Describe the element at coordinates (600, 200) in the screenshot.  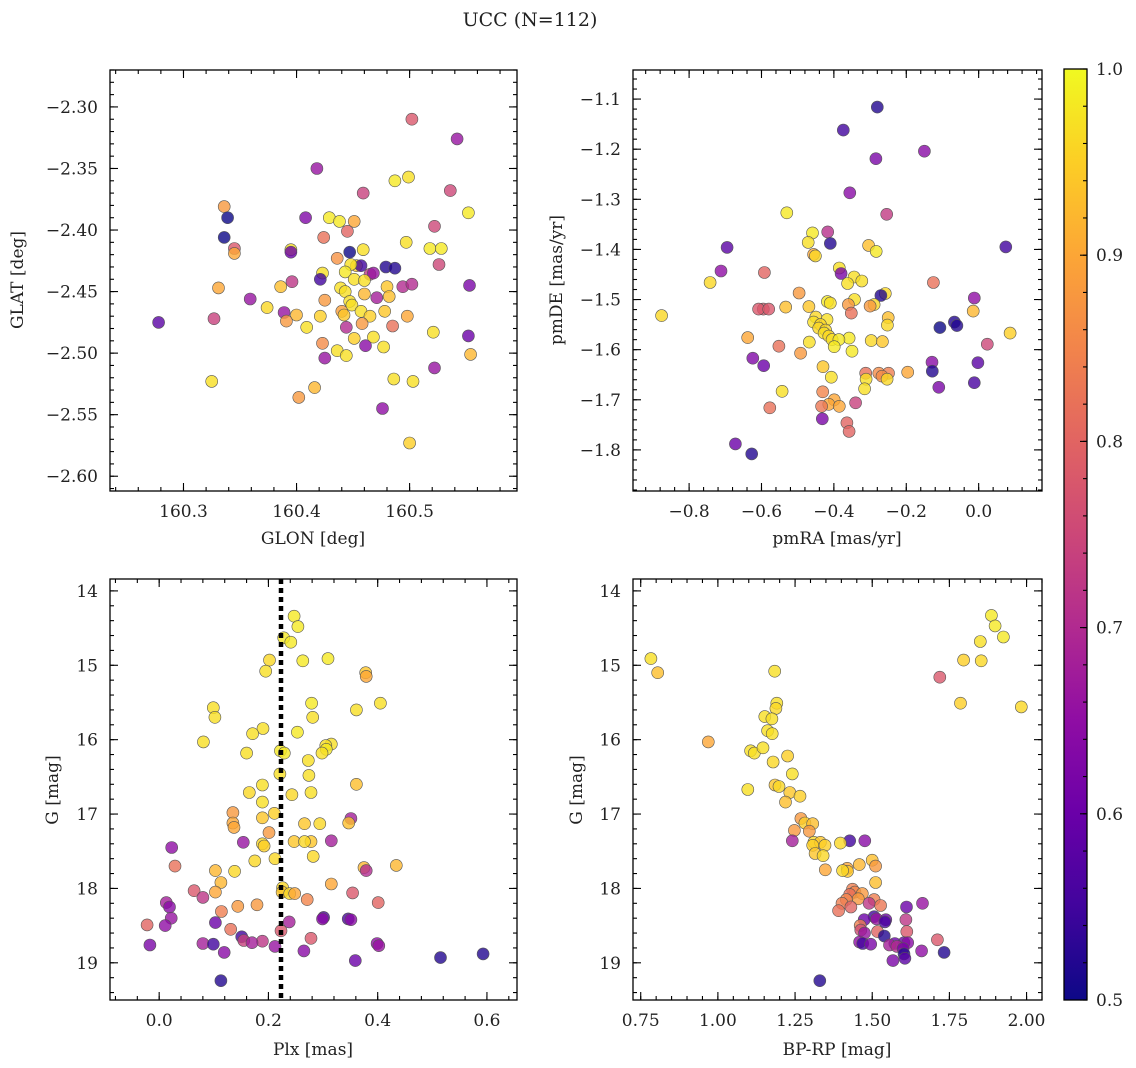
I see `y-tick-label: −1.3` at that location.